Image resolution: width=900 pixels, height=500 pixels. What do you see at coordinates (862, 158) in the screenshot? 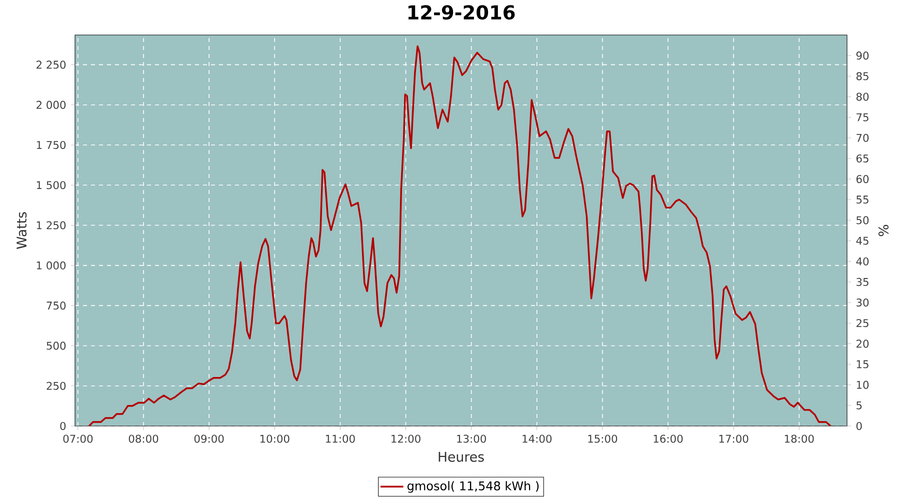
I see `y2-tick-label: 65` at bounding box center [862, 158].